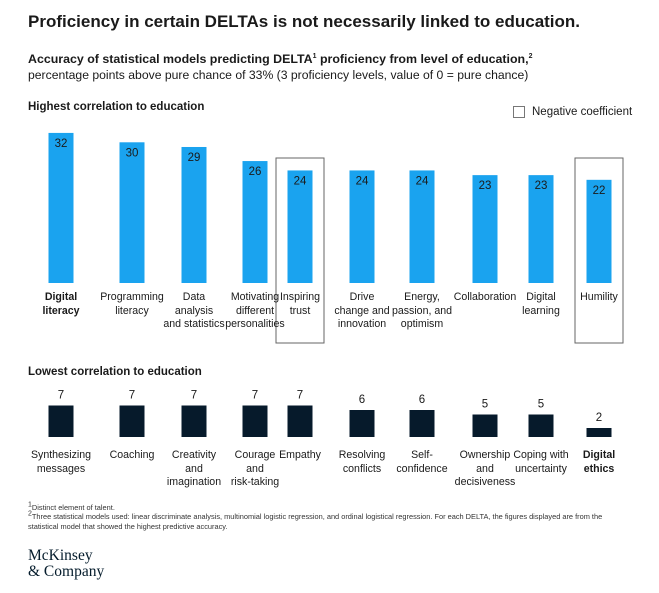  Describe the element at coordinates (422, 423) in the screenshot. I see `low-bar-self-confidence` at that location.